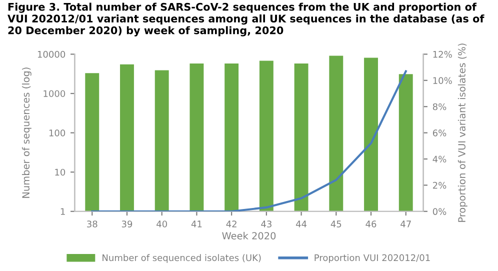  Describe the element at coordinates (60, 172) in the screenshot. I see `y-tick-label: 10` at that location.